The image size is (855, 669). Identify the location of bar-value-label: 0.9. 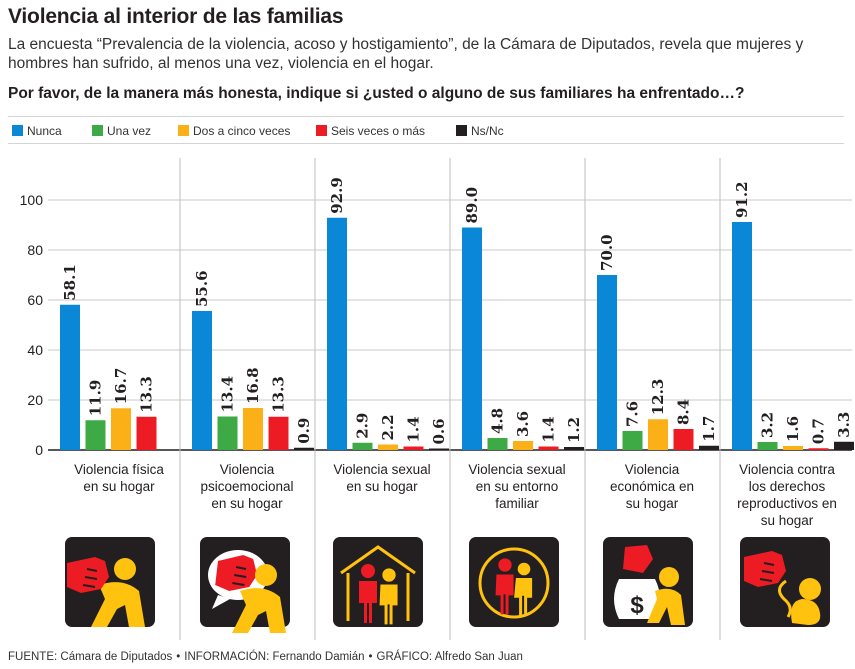
(304, 431).